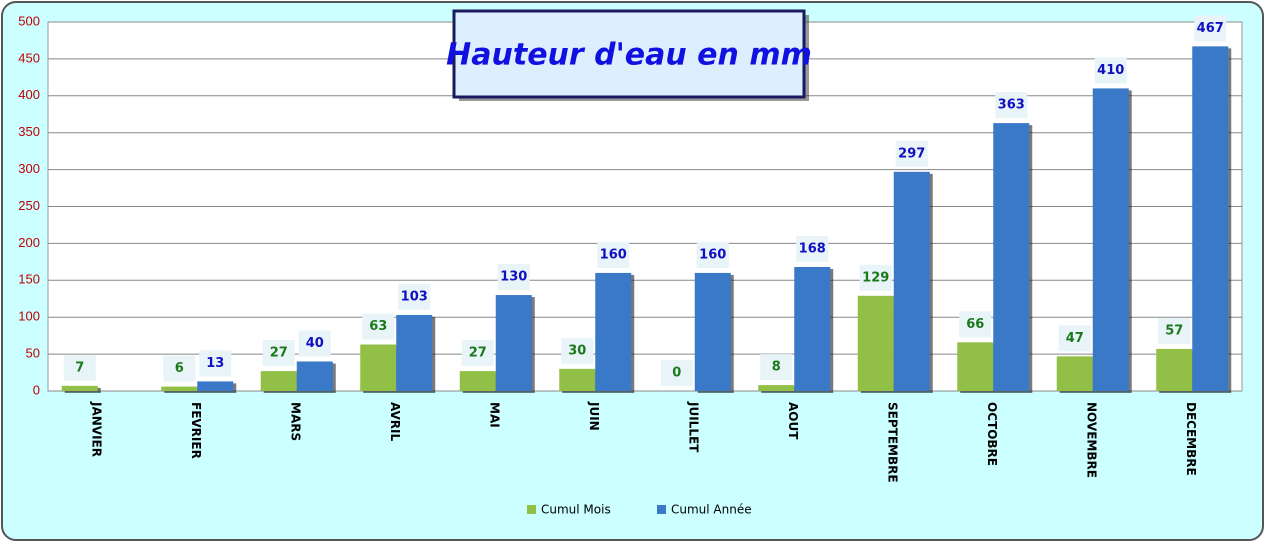 The height and width of the screenshot is (544, 1267). I want to click on value-label: 40, so click(315, 343).